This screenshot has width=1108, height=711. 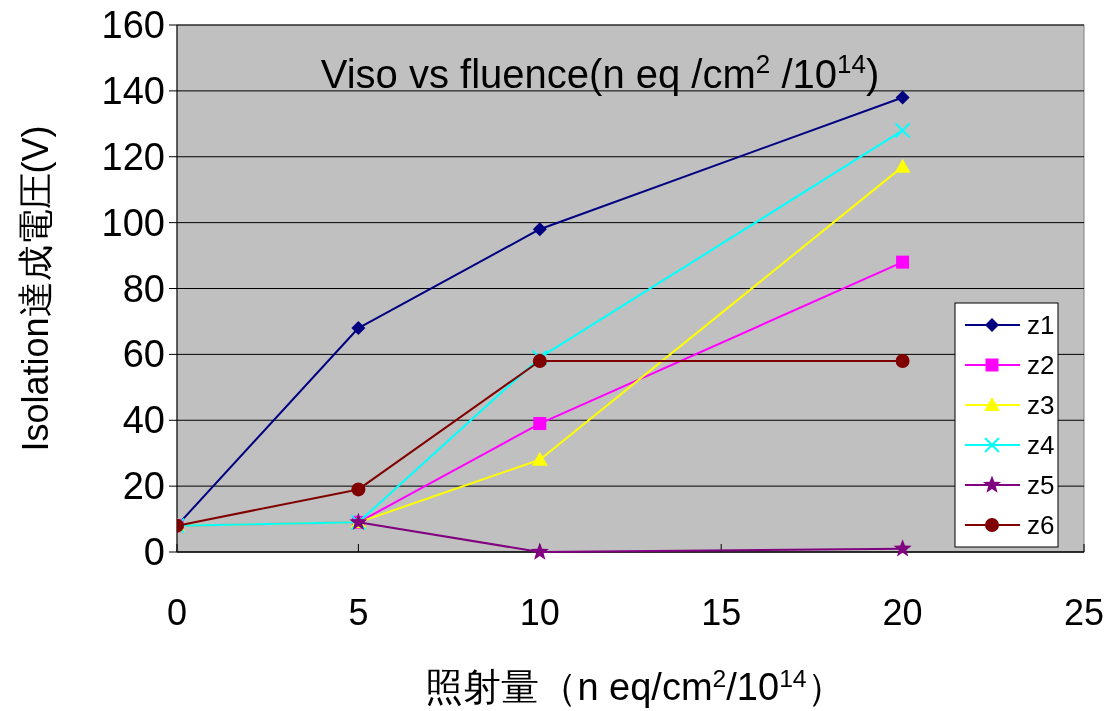 What do you see at coordinates (1041, 405) in the screenshot?
I see `legend-label: z3` at bounding box center [1041, 405].